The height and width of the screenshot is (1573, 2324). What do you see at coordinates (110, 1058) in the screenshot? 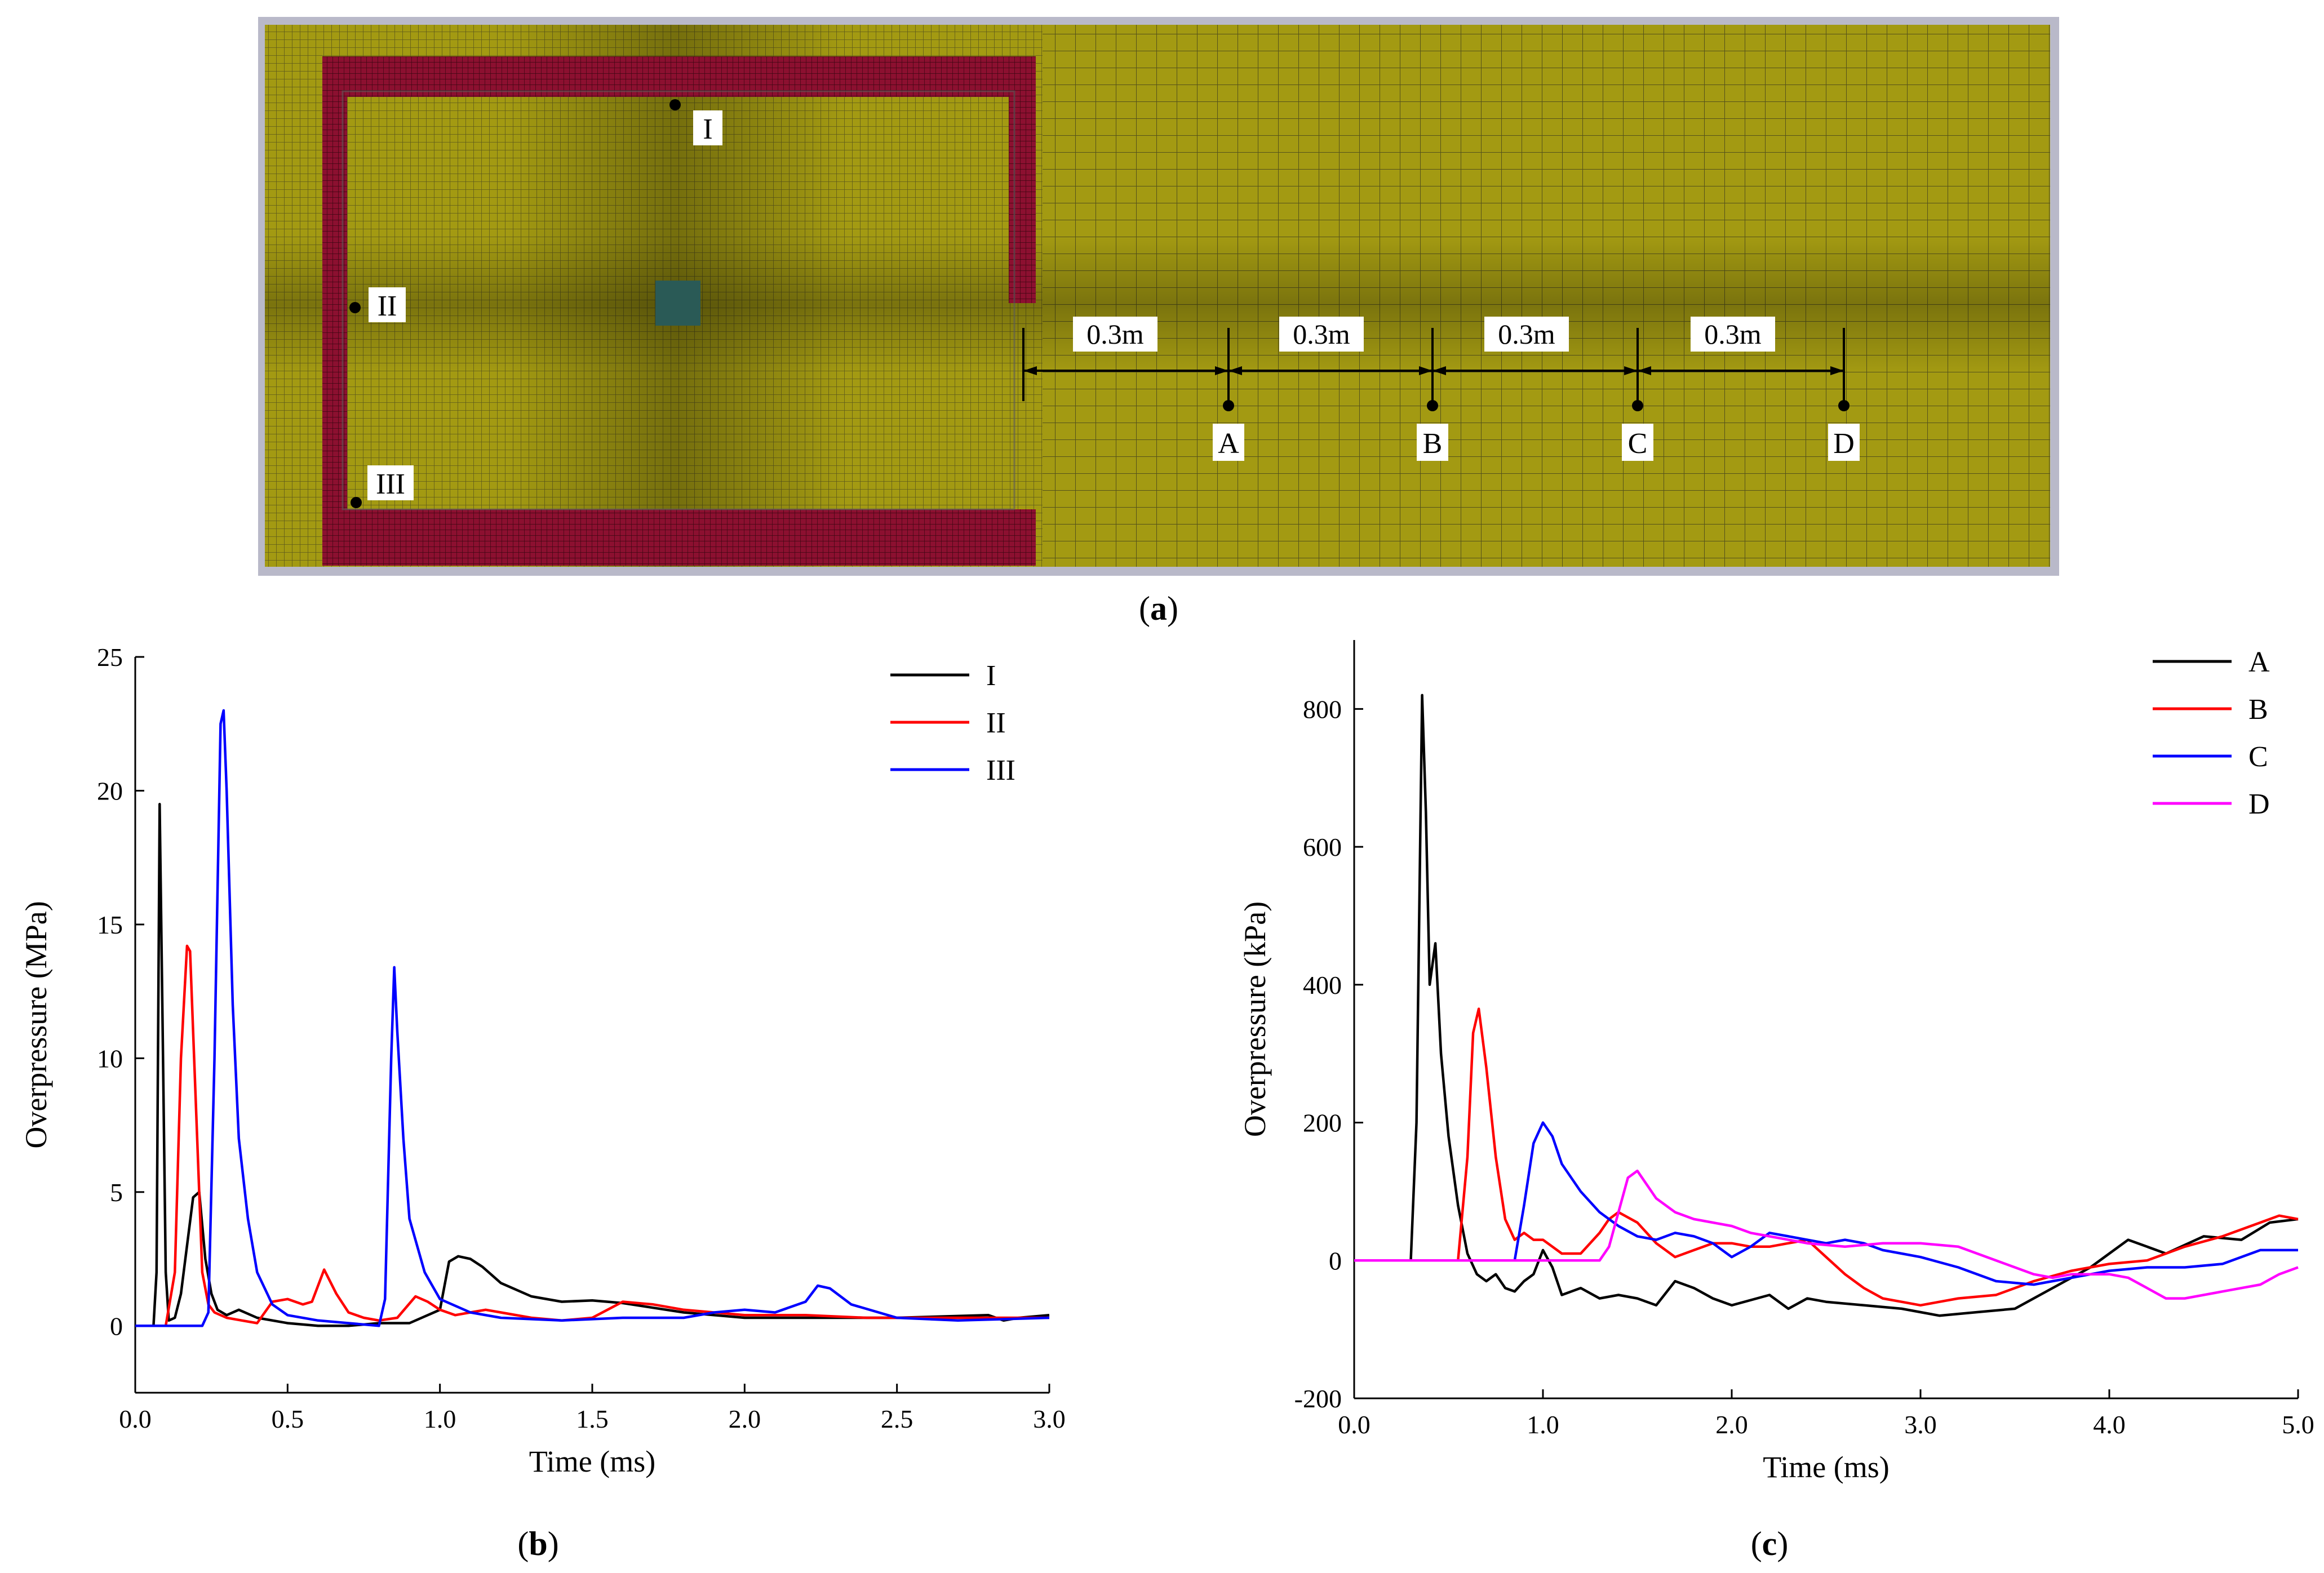
I see `y-tick-label: 10` at bounding box center [110, 1058].